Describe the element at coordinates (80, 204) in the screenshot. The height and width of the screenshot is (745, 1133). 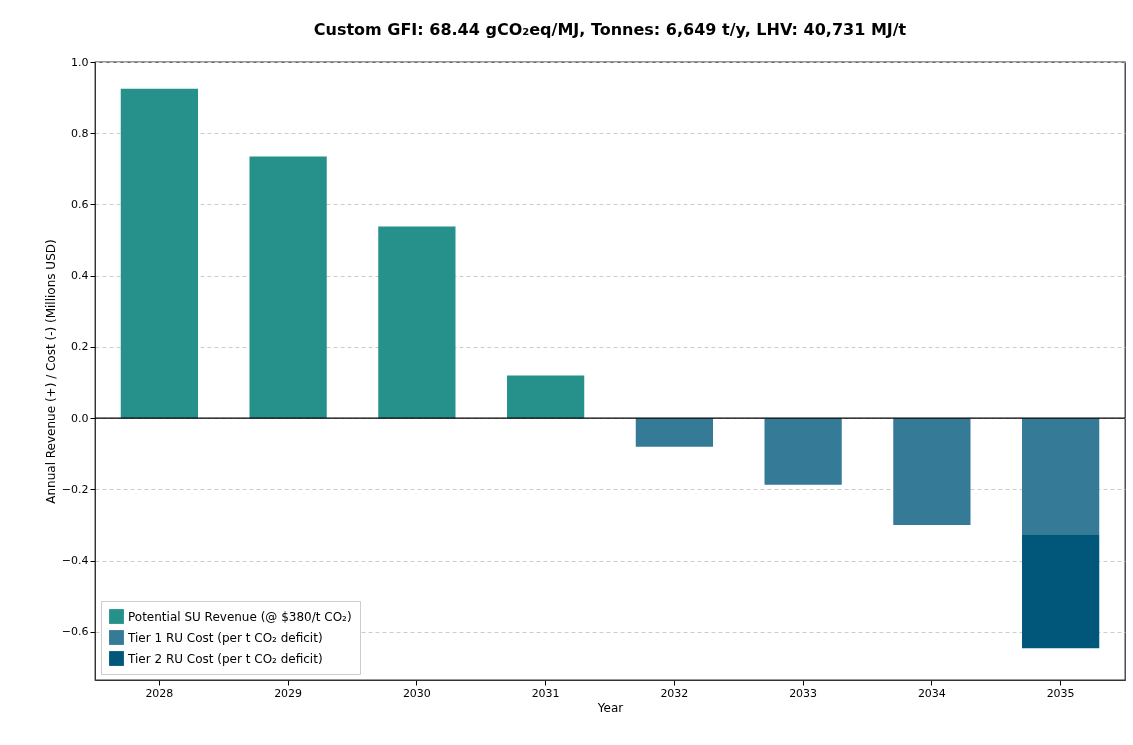
I see `y-tick-label: 0.6` at that location.